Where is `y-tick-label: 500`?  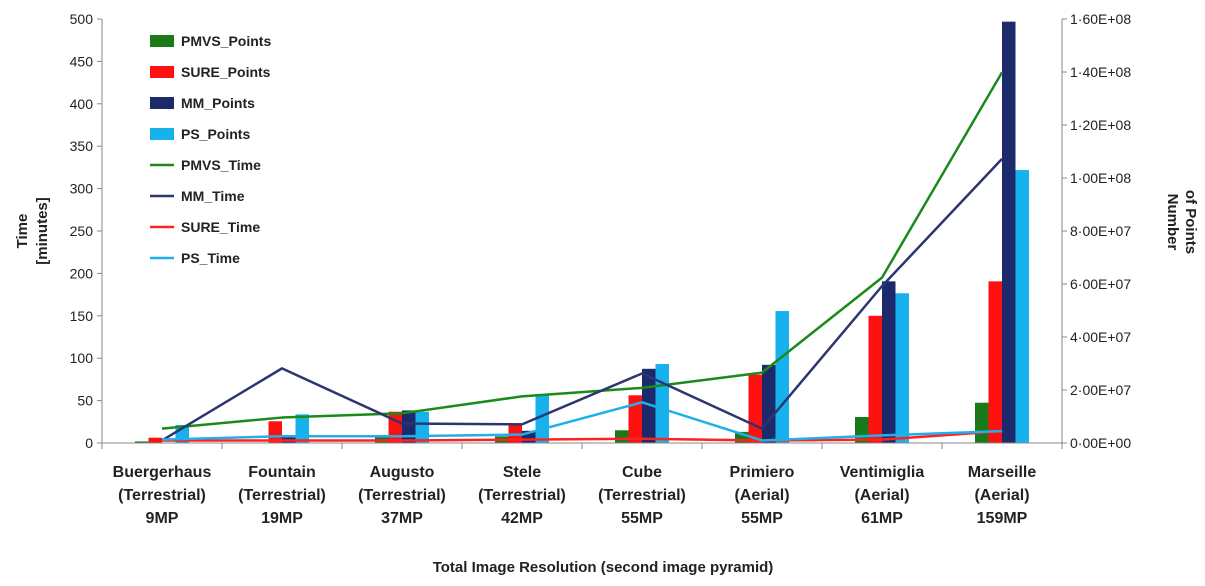 y-tick-label: 500 is located at coordinates (82, 19).